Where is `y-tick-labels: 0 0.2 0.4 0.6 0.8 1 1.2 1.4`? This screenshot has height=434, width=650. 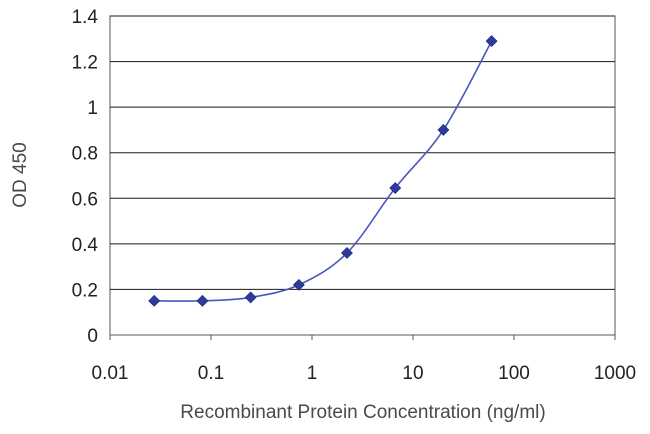
y-tick-labels: 0 0.2 0.4 0.6 0.8 1 1.2 1.4 is located at coordinates (85, 177).